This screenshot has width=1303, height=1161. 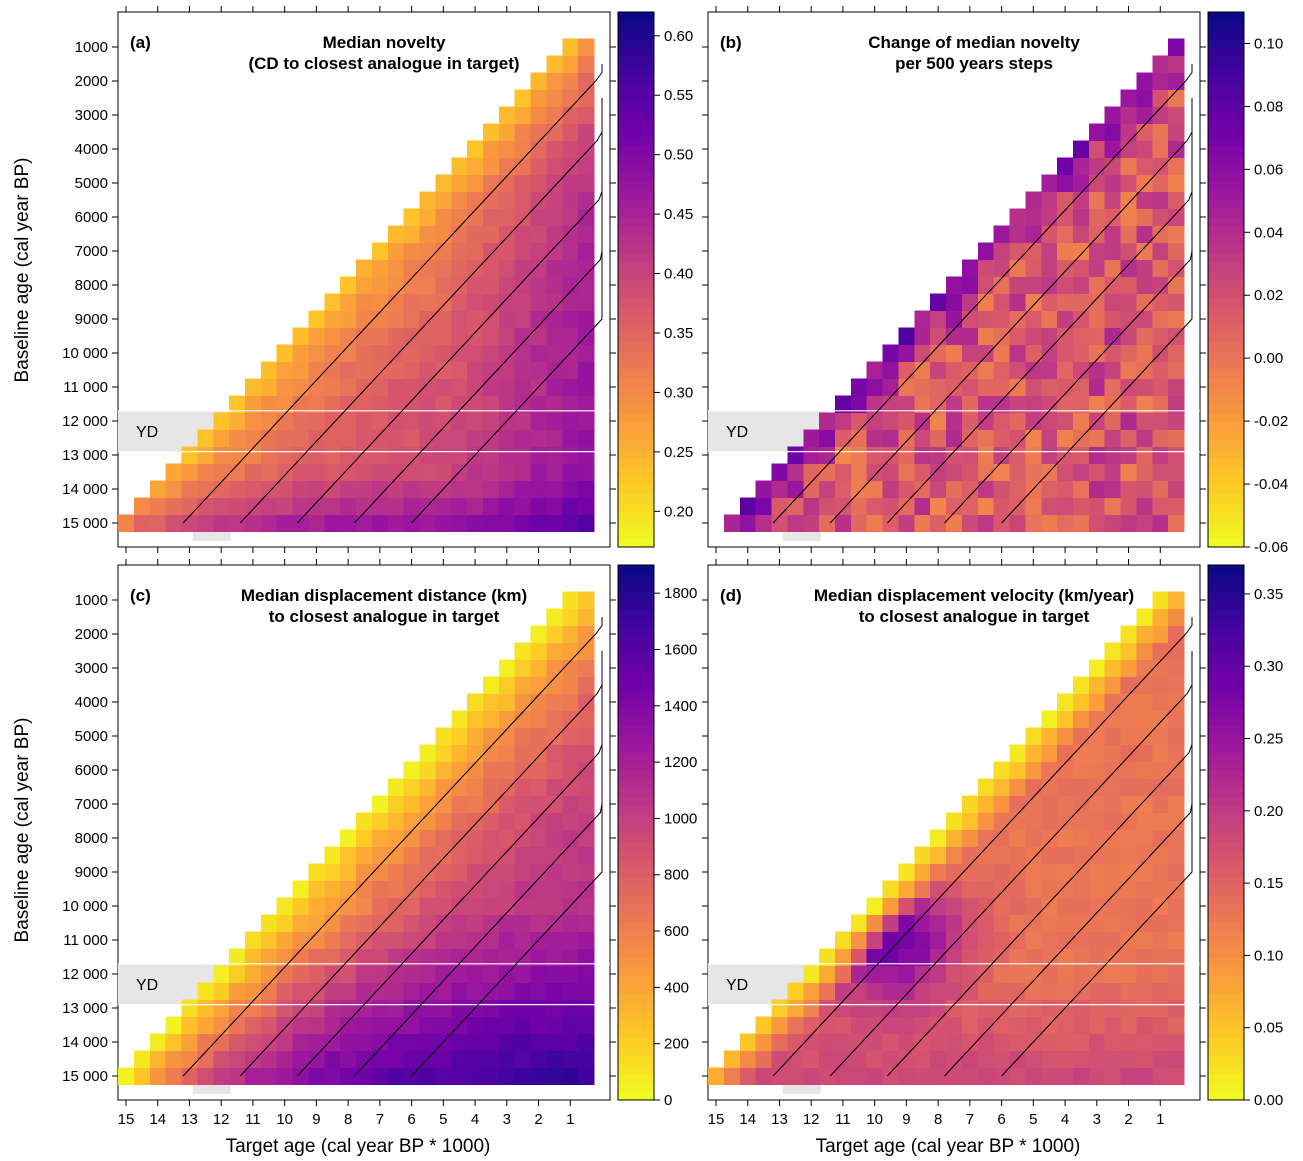 What do you see at coordinates (1271, 547) in the screenshot?
I see `colorbar-tick-label: -0.06` at bounding box center [1271, 547].